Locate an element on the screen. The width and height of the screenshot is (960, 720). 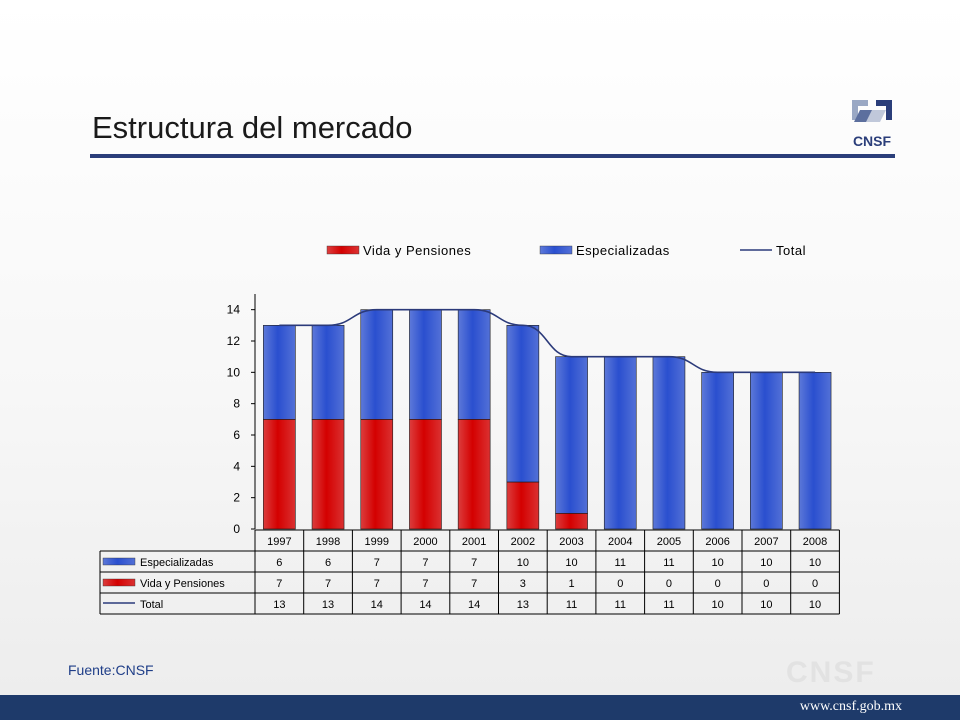
table-cell-especializadas-2004: 11 is located at coordinates (620, 563).